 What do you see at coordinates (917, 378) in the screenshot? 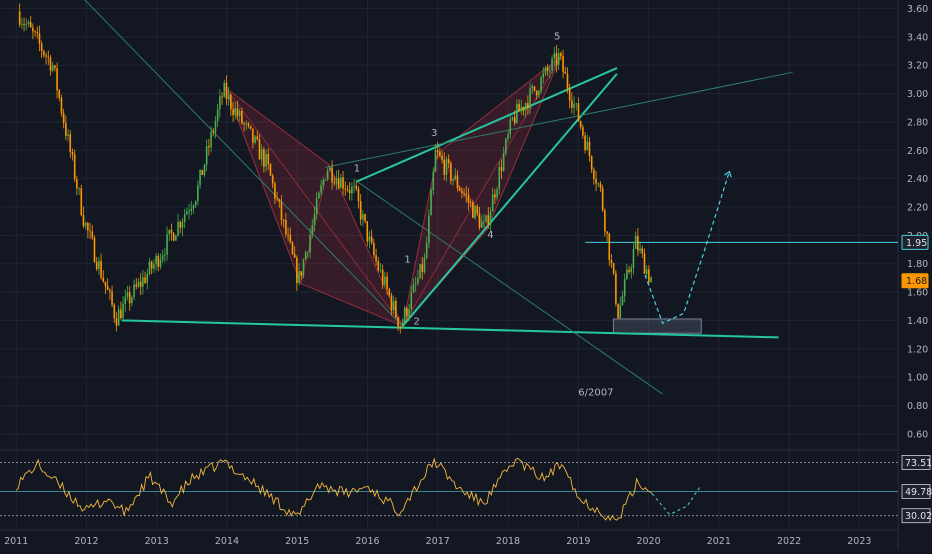
I see `price-tick-label: 1.00` at bounding box center [917, 378].